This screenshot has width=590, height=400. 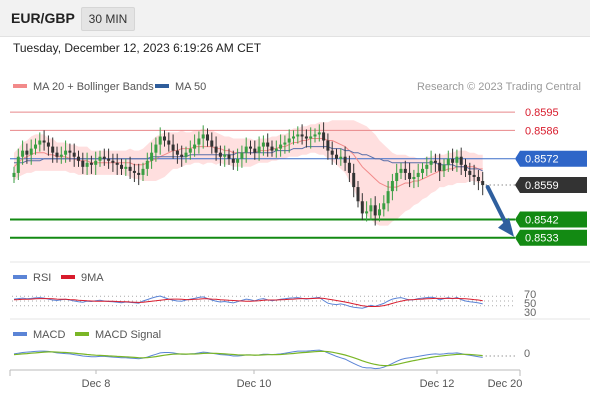 I want to click on current-price-box, so click(x=551, y=185).